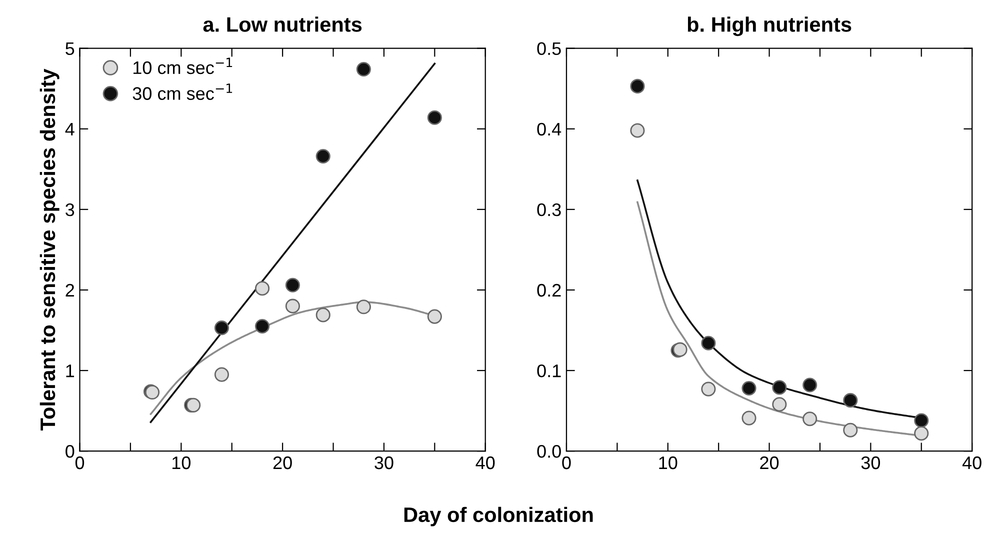 The image size is (997, 537). What do you see at coordinates (549, 451) in the screenshot?
I see `y-tick-label: 0.0` at bounding box center [549, 451].